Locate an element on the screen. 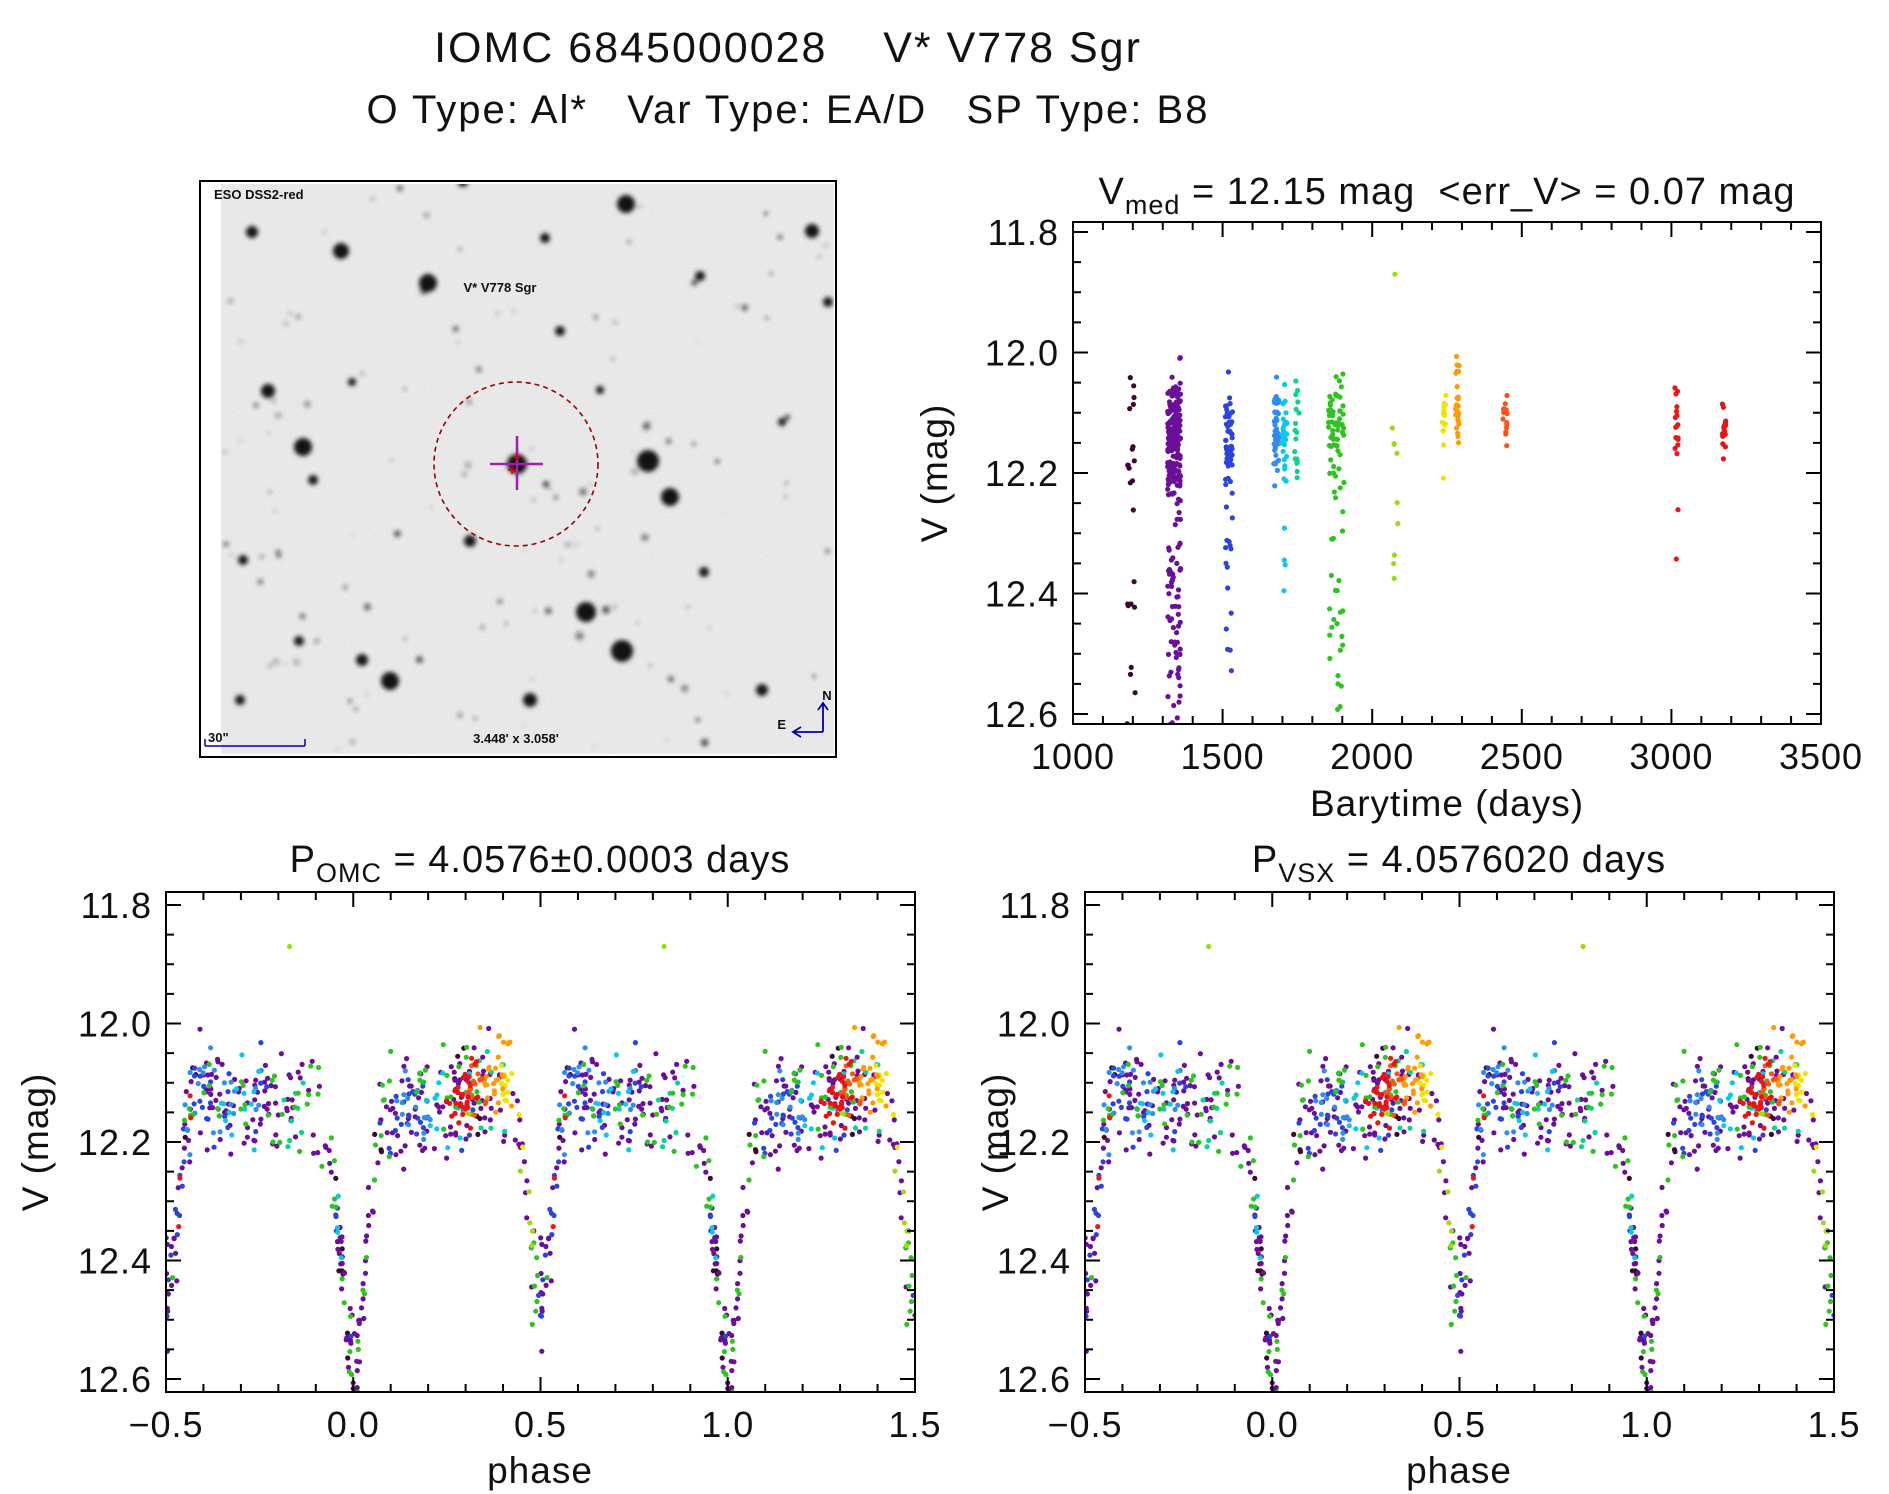 This screenshot has width=1889, height=1494. target-marker-icon is located at coordinates (514, 463).